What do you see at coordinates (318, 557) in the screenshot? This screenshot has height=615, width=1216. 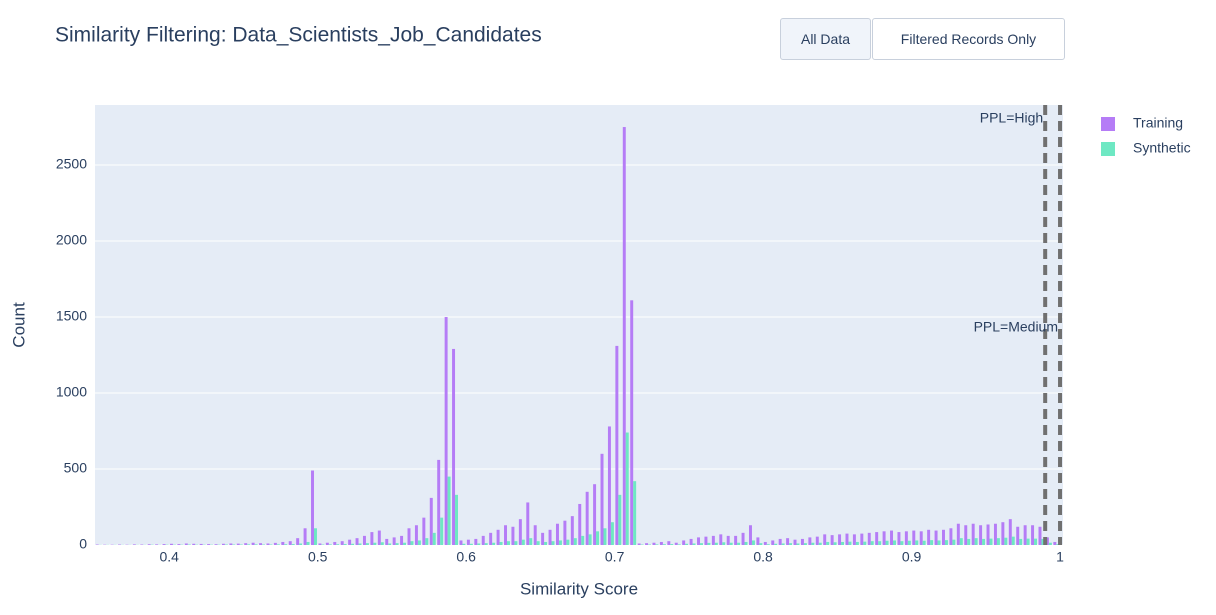 I see `x-tick-label: 0.5` at bounding box center [318, 557].